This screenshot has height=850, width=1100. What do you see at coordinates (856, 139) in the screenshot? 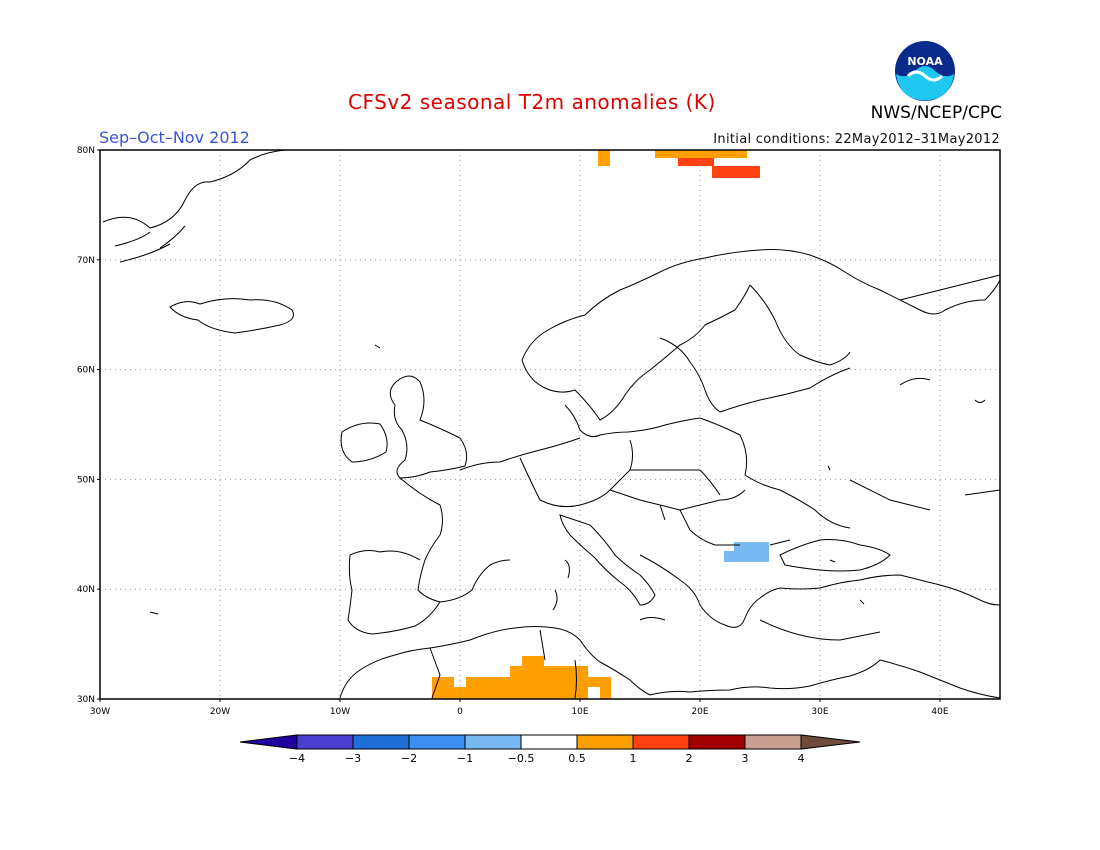
I see `initial-conditions-label: Initial conditions: 22May2012–31May2012` at bounding box center [856, 139].